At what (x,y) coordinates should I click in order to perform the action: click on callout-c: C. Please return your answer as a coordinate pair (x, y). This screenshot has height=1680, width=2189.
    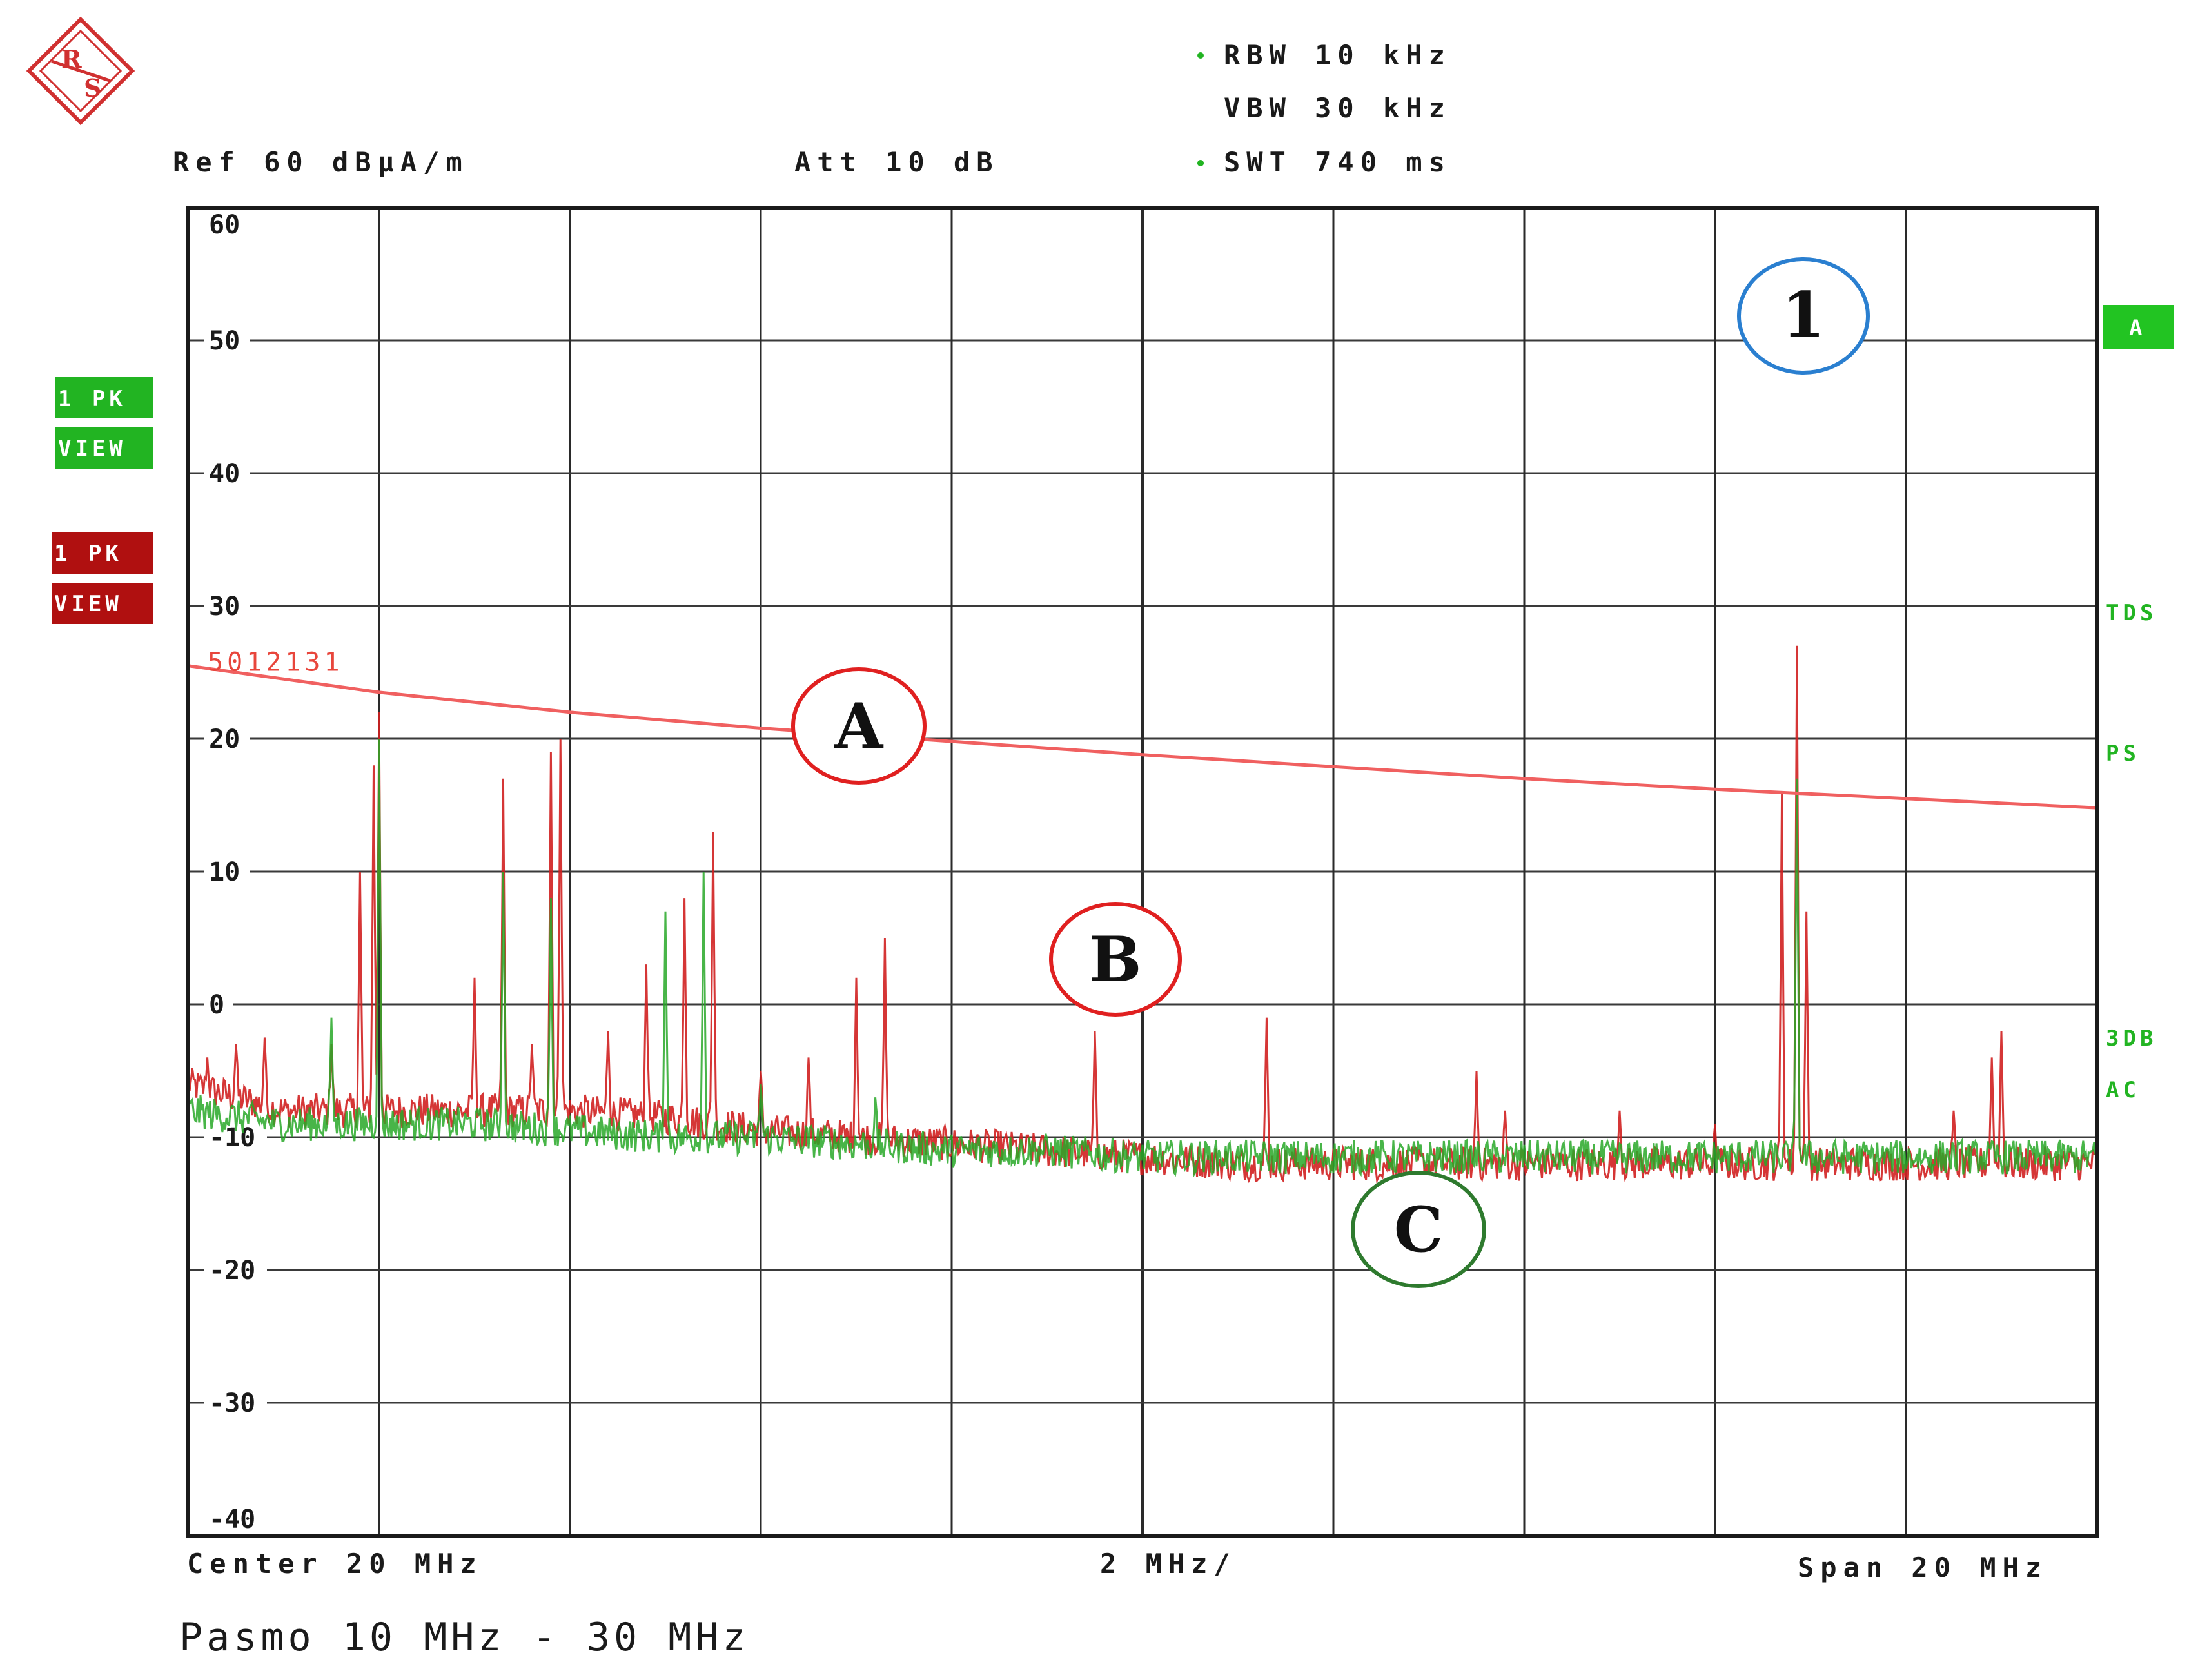
    Looking at the image, I should click on (1419, 1229).